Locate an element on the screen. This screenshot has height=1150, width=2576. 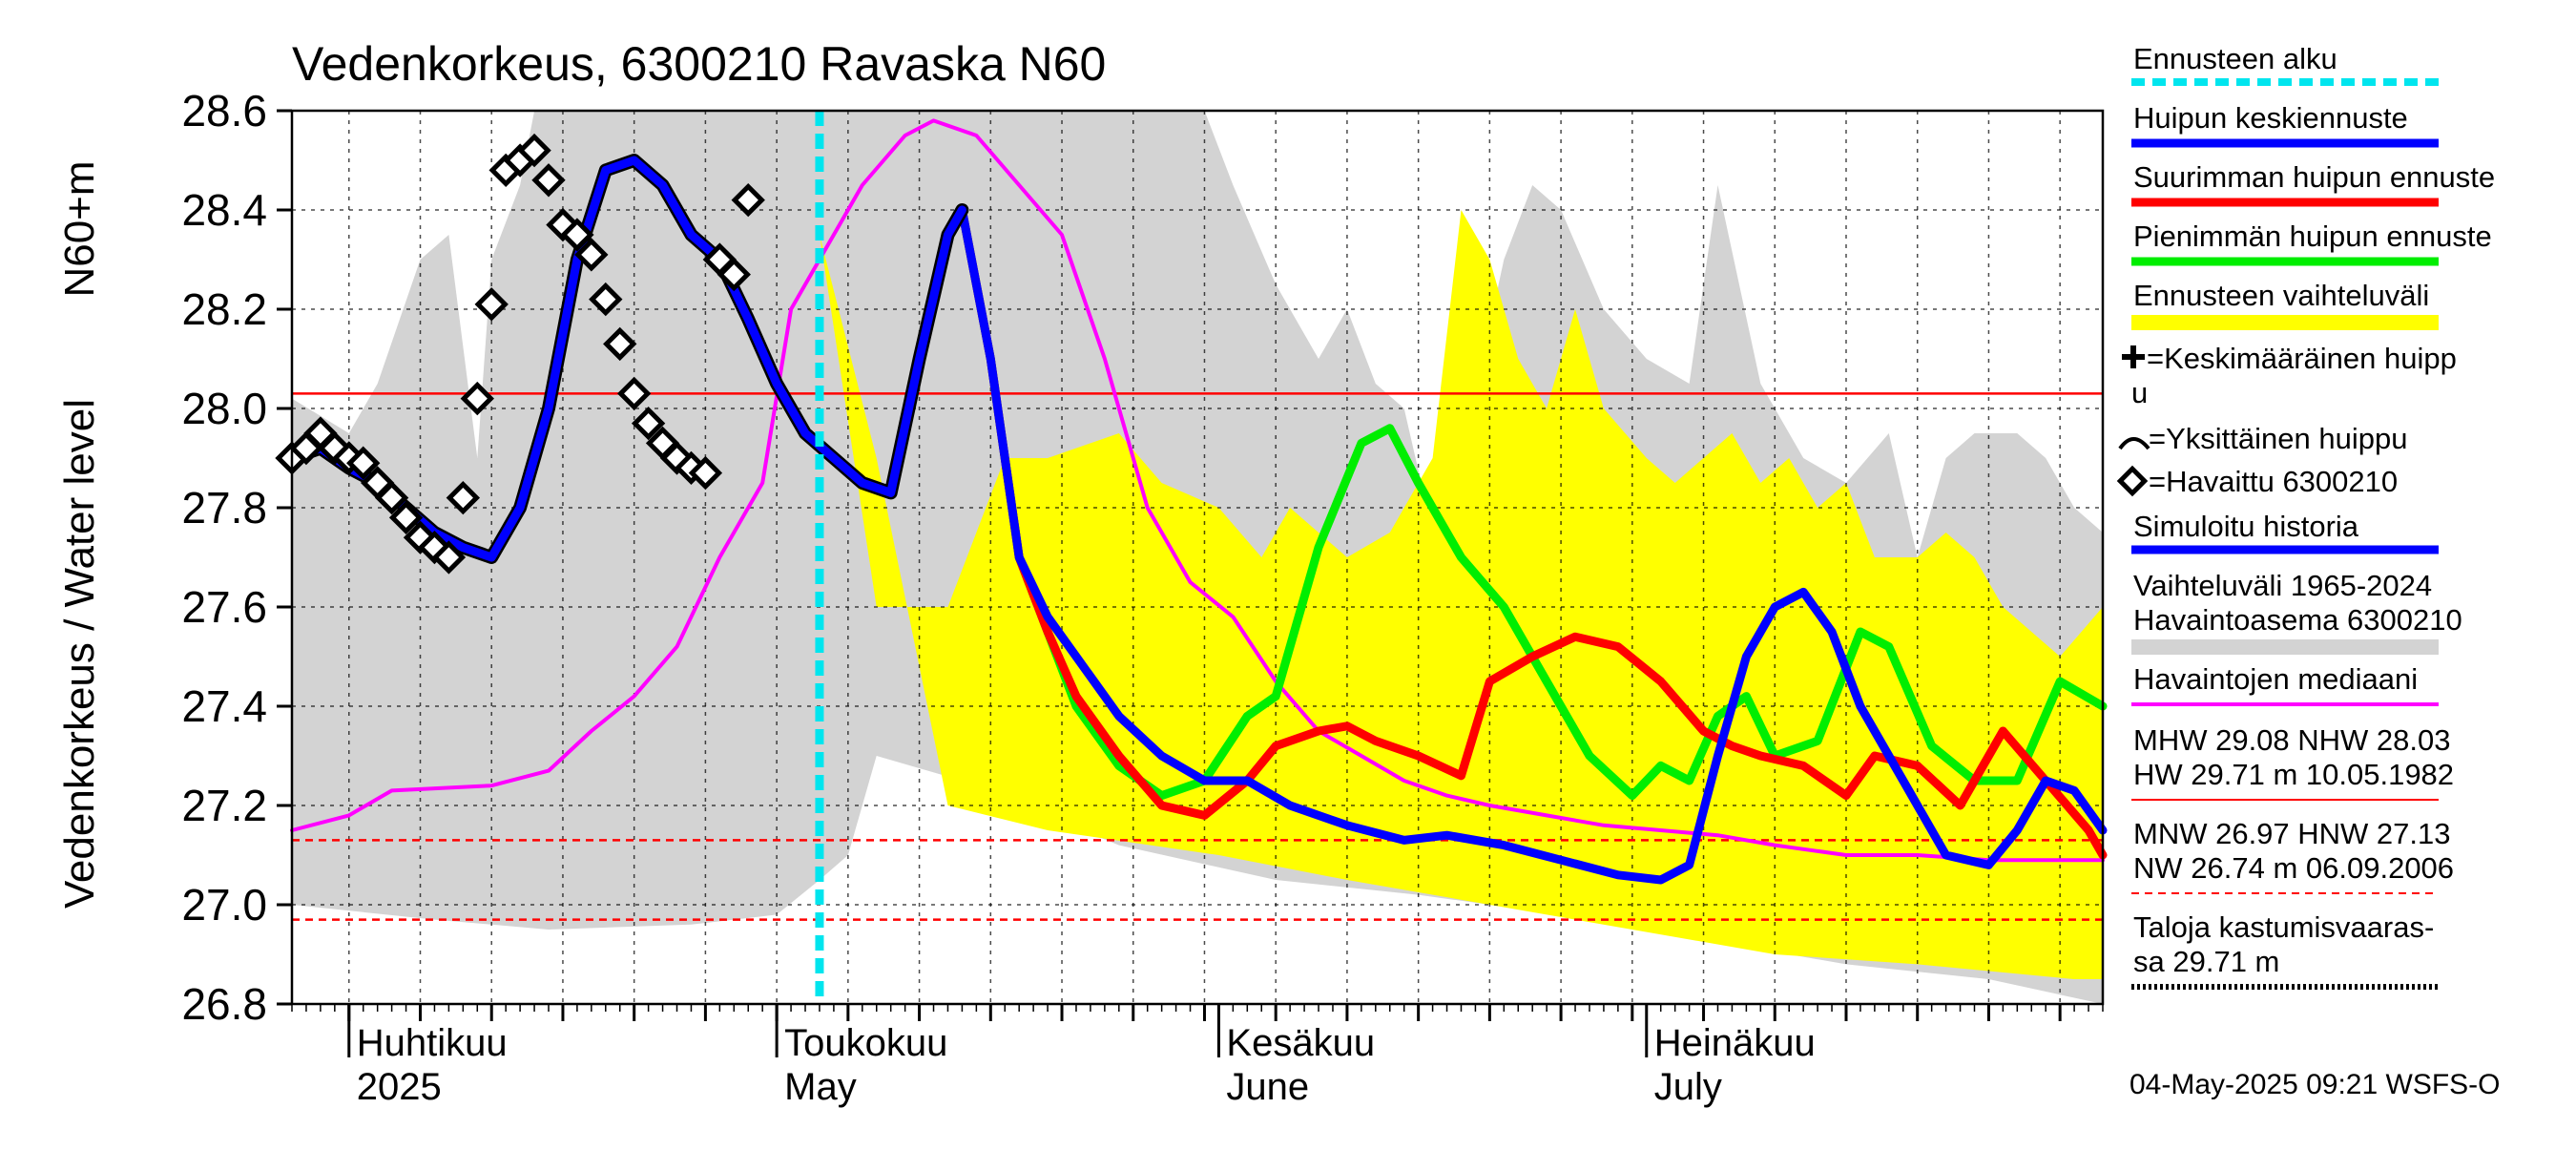
footer-timestamp: 04-May-2025 09:21 WSFS-O is located at coordinates (2315, 1084).